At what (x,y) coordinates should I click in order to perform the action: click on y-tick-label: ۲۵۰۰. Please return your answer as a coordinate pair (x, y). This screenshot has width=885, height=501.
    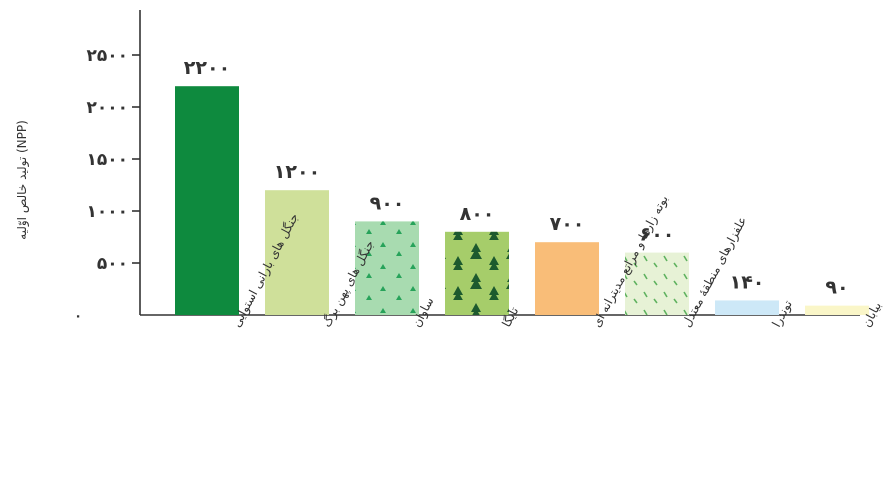
    Looking at the image, I should click on (107, 56).